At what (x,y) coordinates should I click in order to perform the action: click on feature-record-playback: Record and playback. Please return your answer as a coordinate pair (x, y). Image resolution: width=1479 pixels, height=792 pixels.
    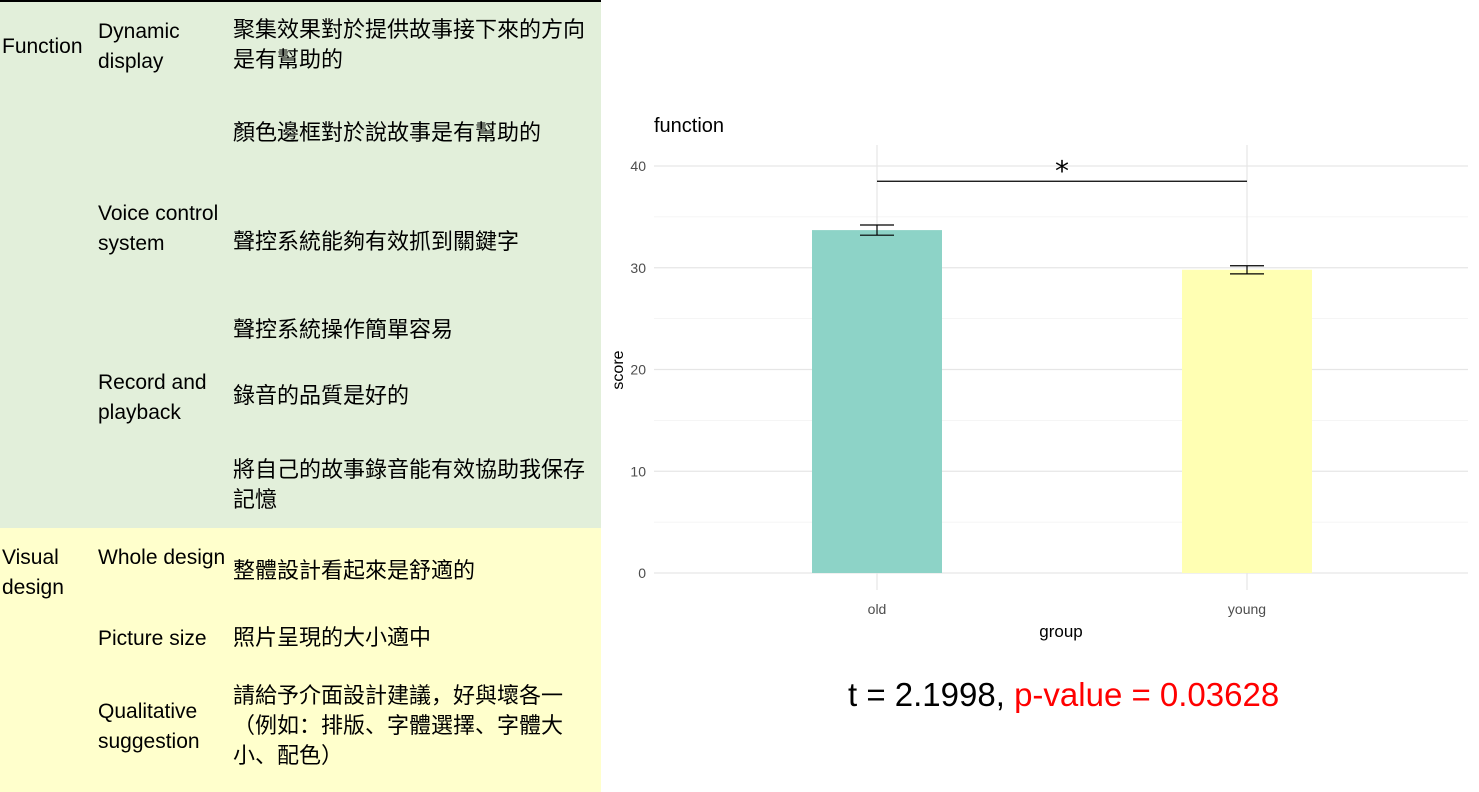
    Looking at the image, I should click on (152, 397).